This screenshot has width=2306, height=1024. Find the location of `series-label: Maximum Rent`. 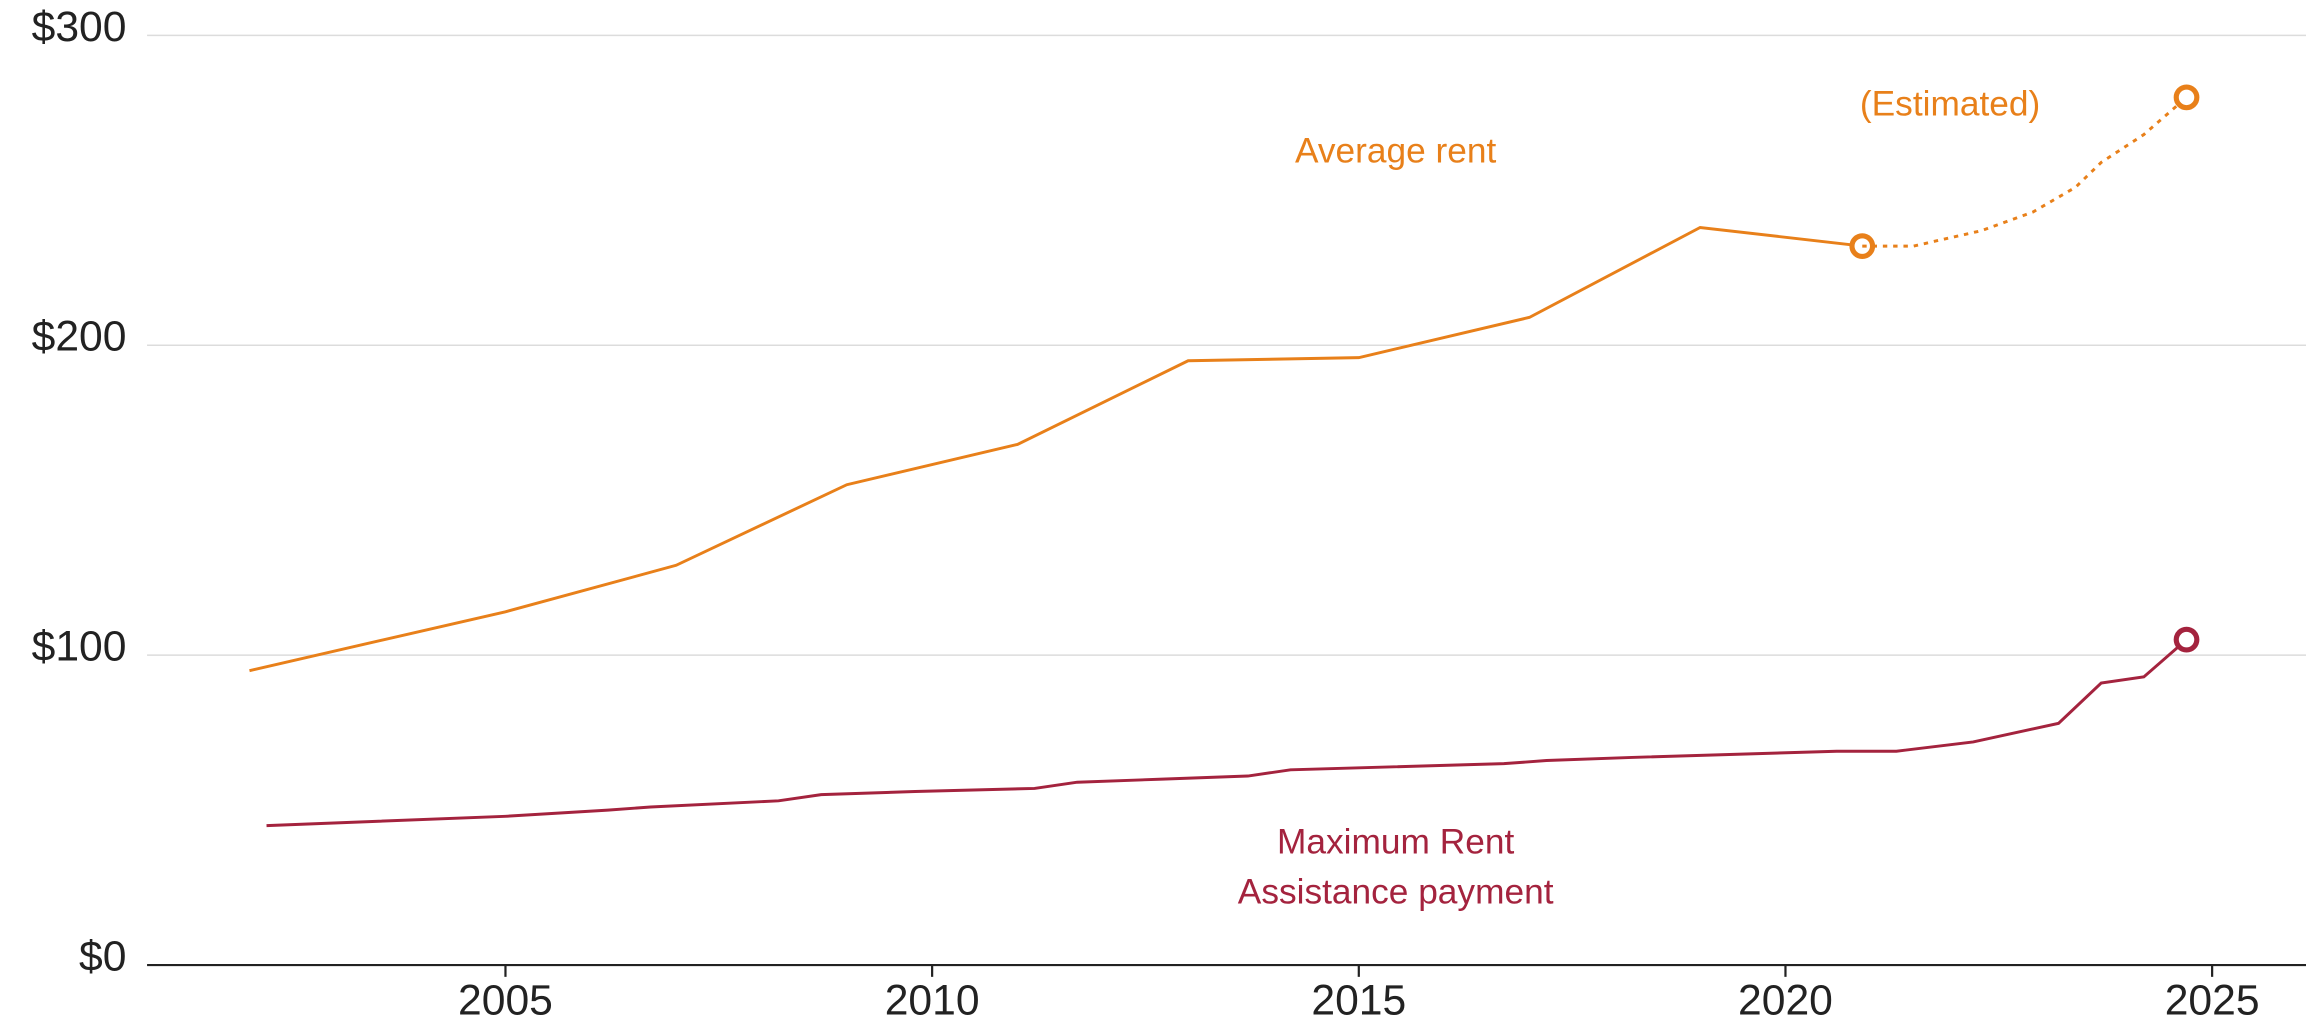

series-label: Maximum Rent is located at coordinates (1395, 842).